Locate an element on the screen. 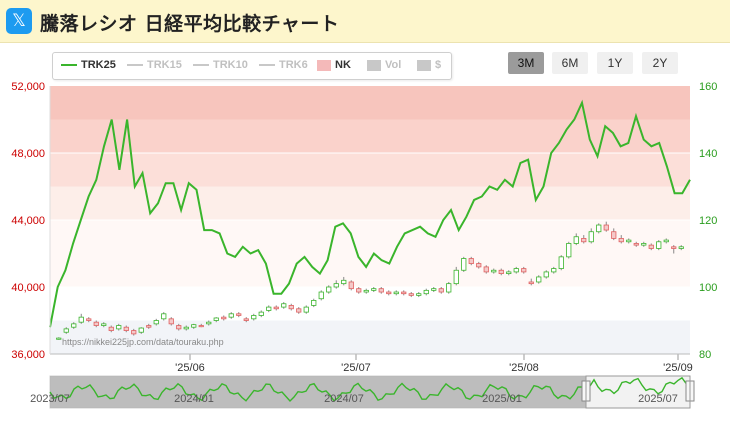 The width and height of the screenshot is (730, 421). x-axis-tick-label: '25/07 is located at coordinates (356, 368).